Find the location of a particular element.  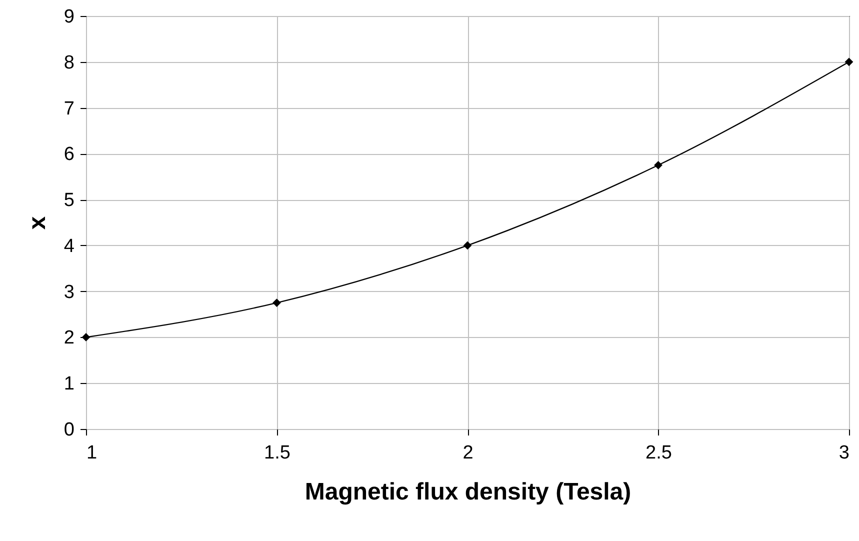

y-tick-label: 6 is located at coordinates (69, 155).